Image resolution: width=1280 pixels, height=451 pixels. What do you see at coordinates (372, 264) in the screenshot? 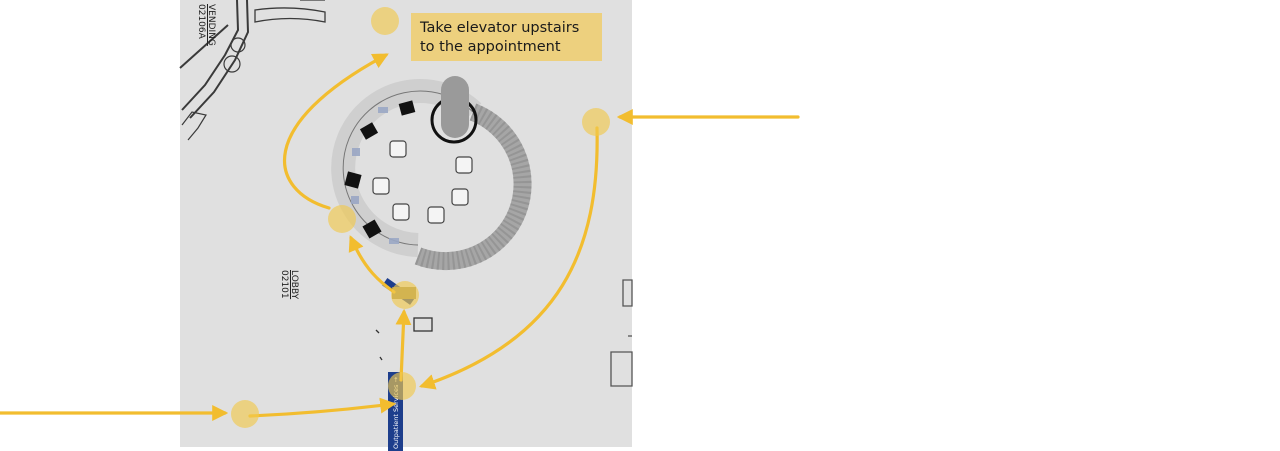
I see `route-to-desk` at bounding box center [372, 264].